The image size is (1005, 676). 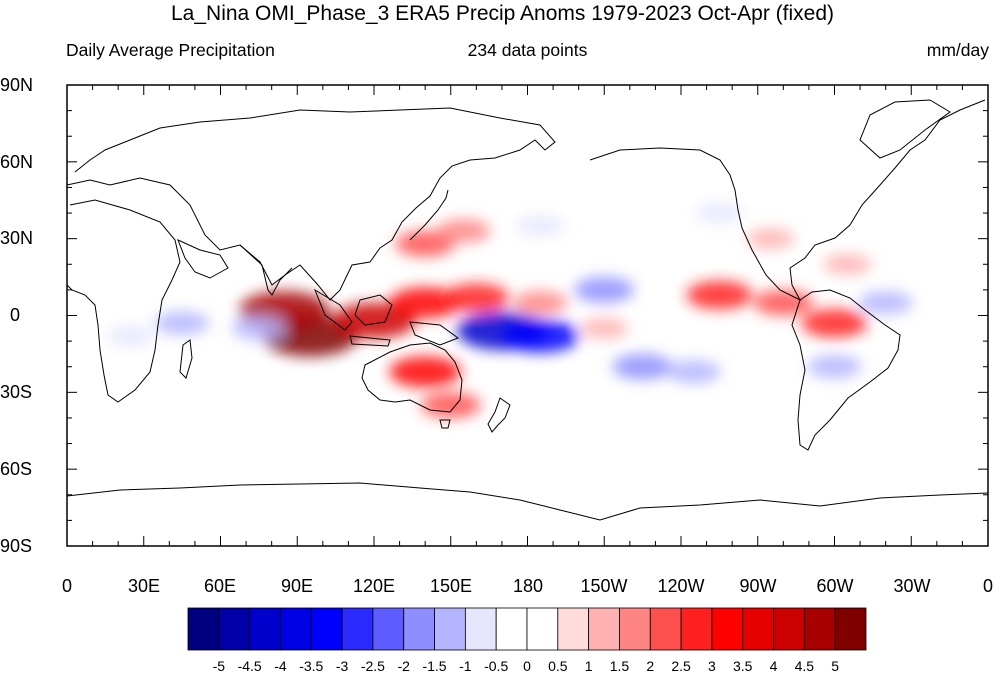 What do you see at coordinates (16, 392) in the screenshot?
I see `lat-tick-label: 30S` at bounding box center [16, 392].